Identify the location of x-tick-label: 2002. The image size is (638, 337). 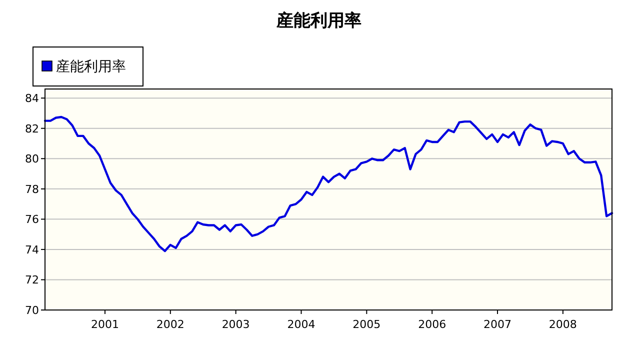
(170, 324).